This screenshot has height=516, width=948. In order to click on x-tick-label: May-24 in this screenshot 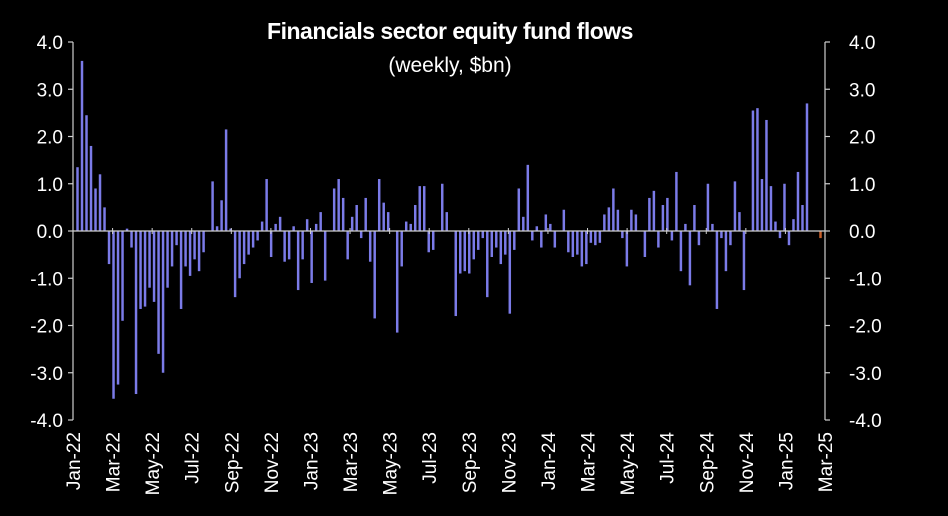, I will do `click(628, 464)`.